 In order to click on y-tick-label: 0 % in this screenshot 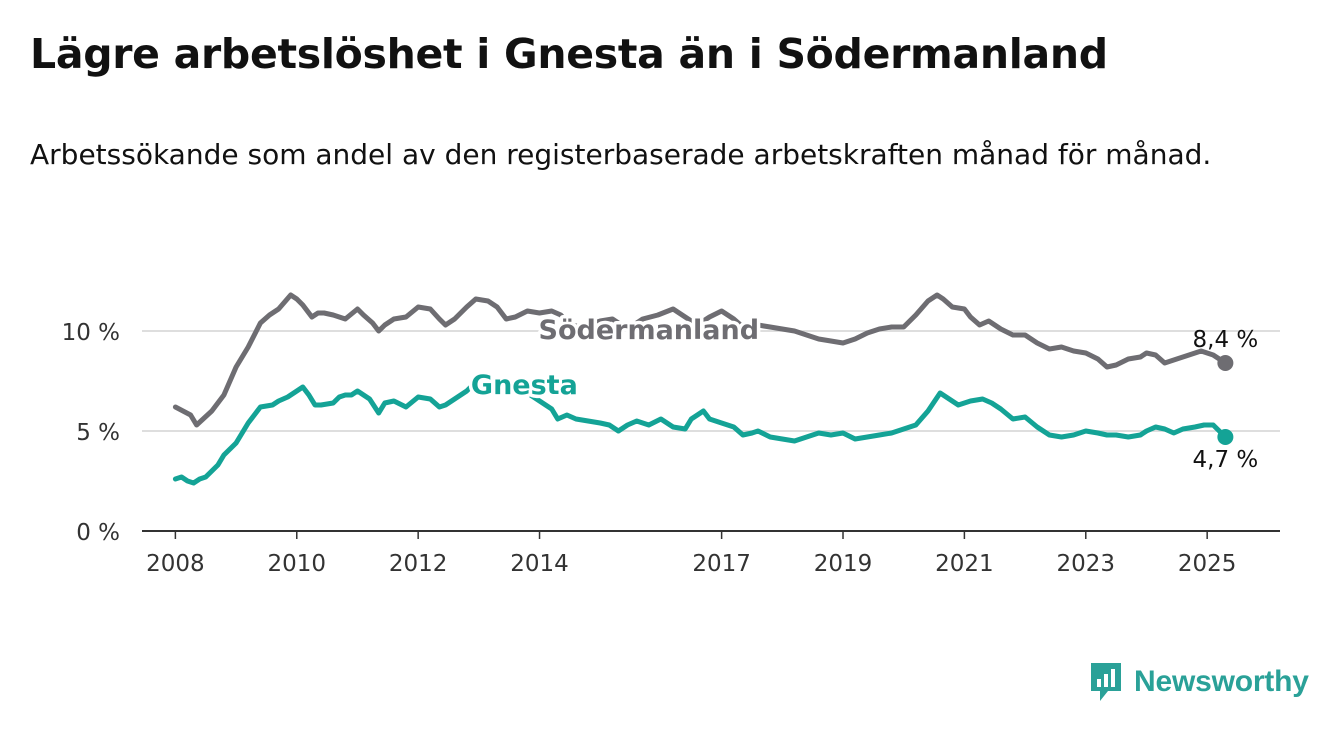, I will do `click(98, 533)`.